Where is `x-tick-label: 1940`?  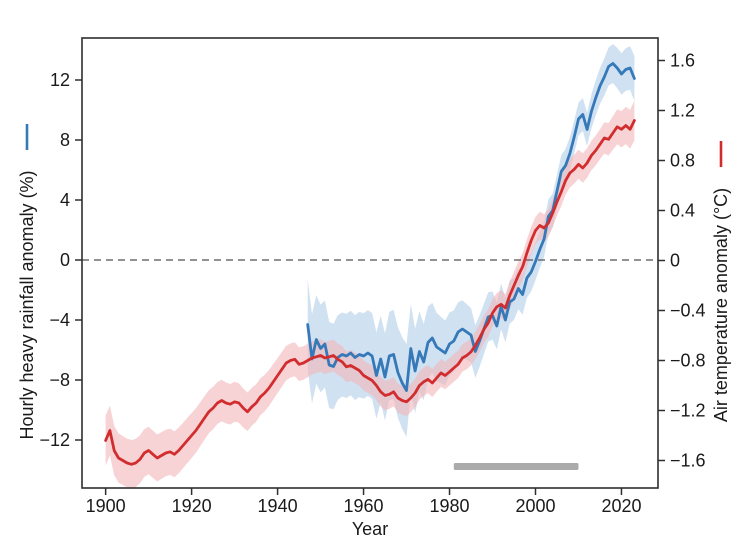
x-tick-label: 1940 is located at coordinates (278, 506).